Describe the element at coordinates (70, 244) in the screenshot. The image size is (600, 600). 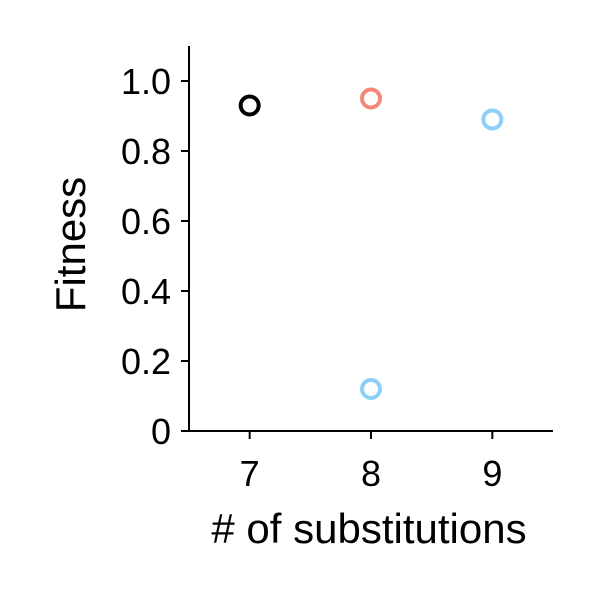
I see `y-axis-title: Fitness` at that location.